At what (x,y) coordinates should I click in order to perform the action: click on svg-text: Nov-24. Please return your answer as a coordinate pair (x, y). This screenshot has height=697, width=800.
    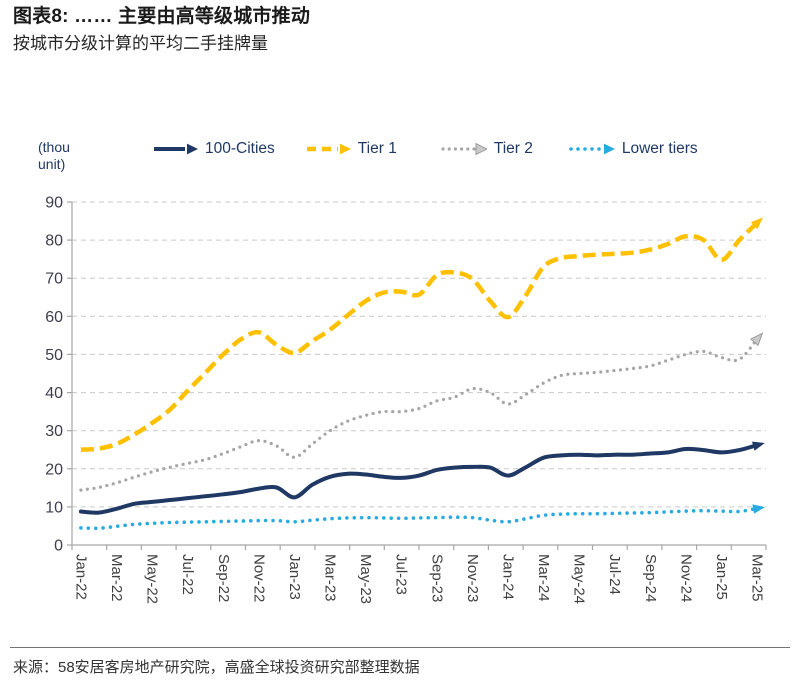
    Looking at the image, I should click on (685, 578).